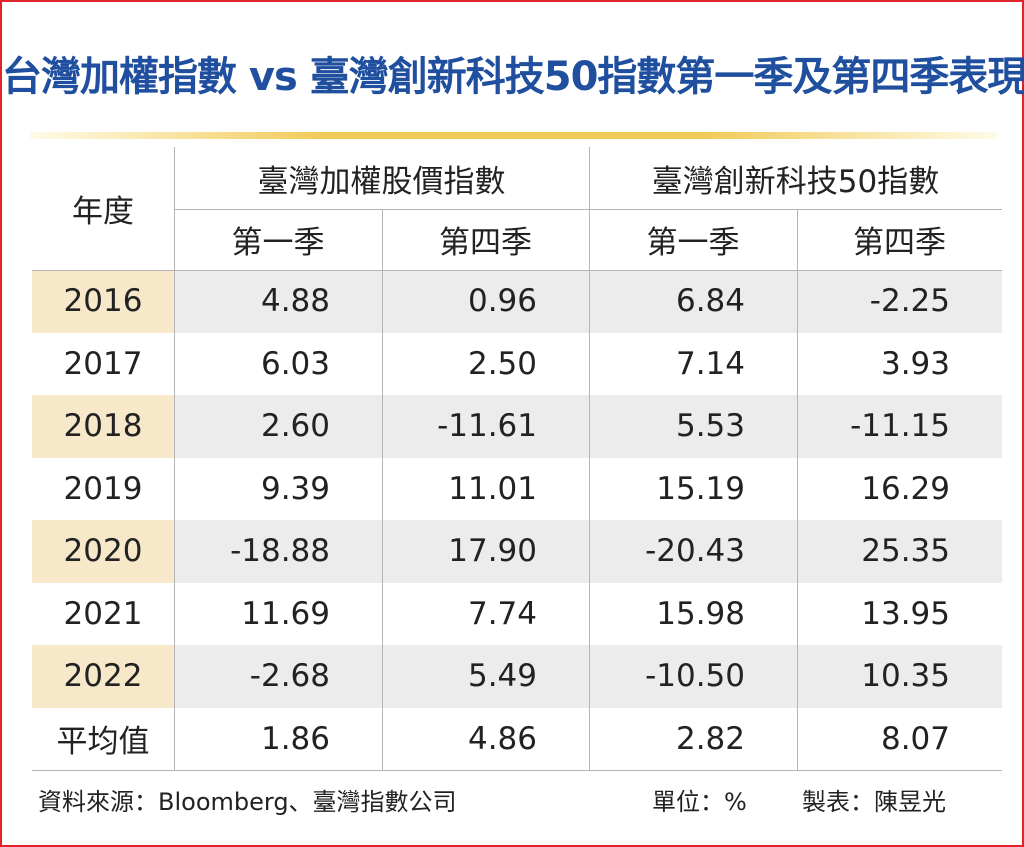 The height and width of the screenshot is (847, 1024). I want to click on value-cell: 8.07, so click(915, 738).